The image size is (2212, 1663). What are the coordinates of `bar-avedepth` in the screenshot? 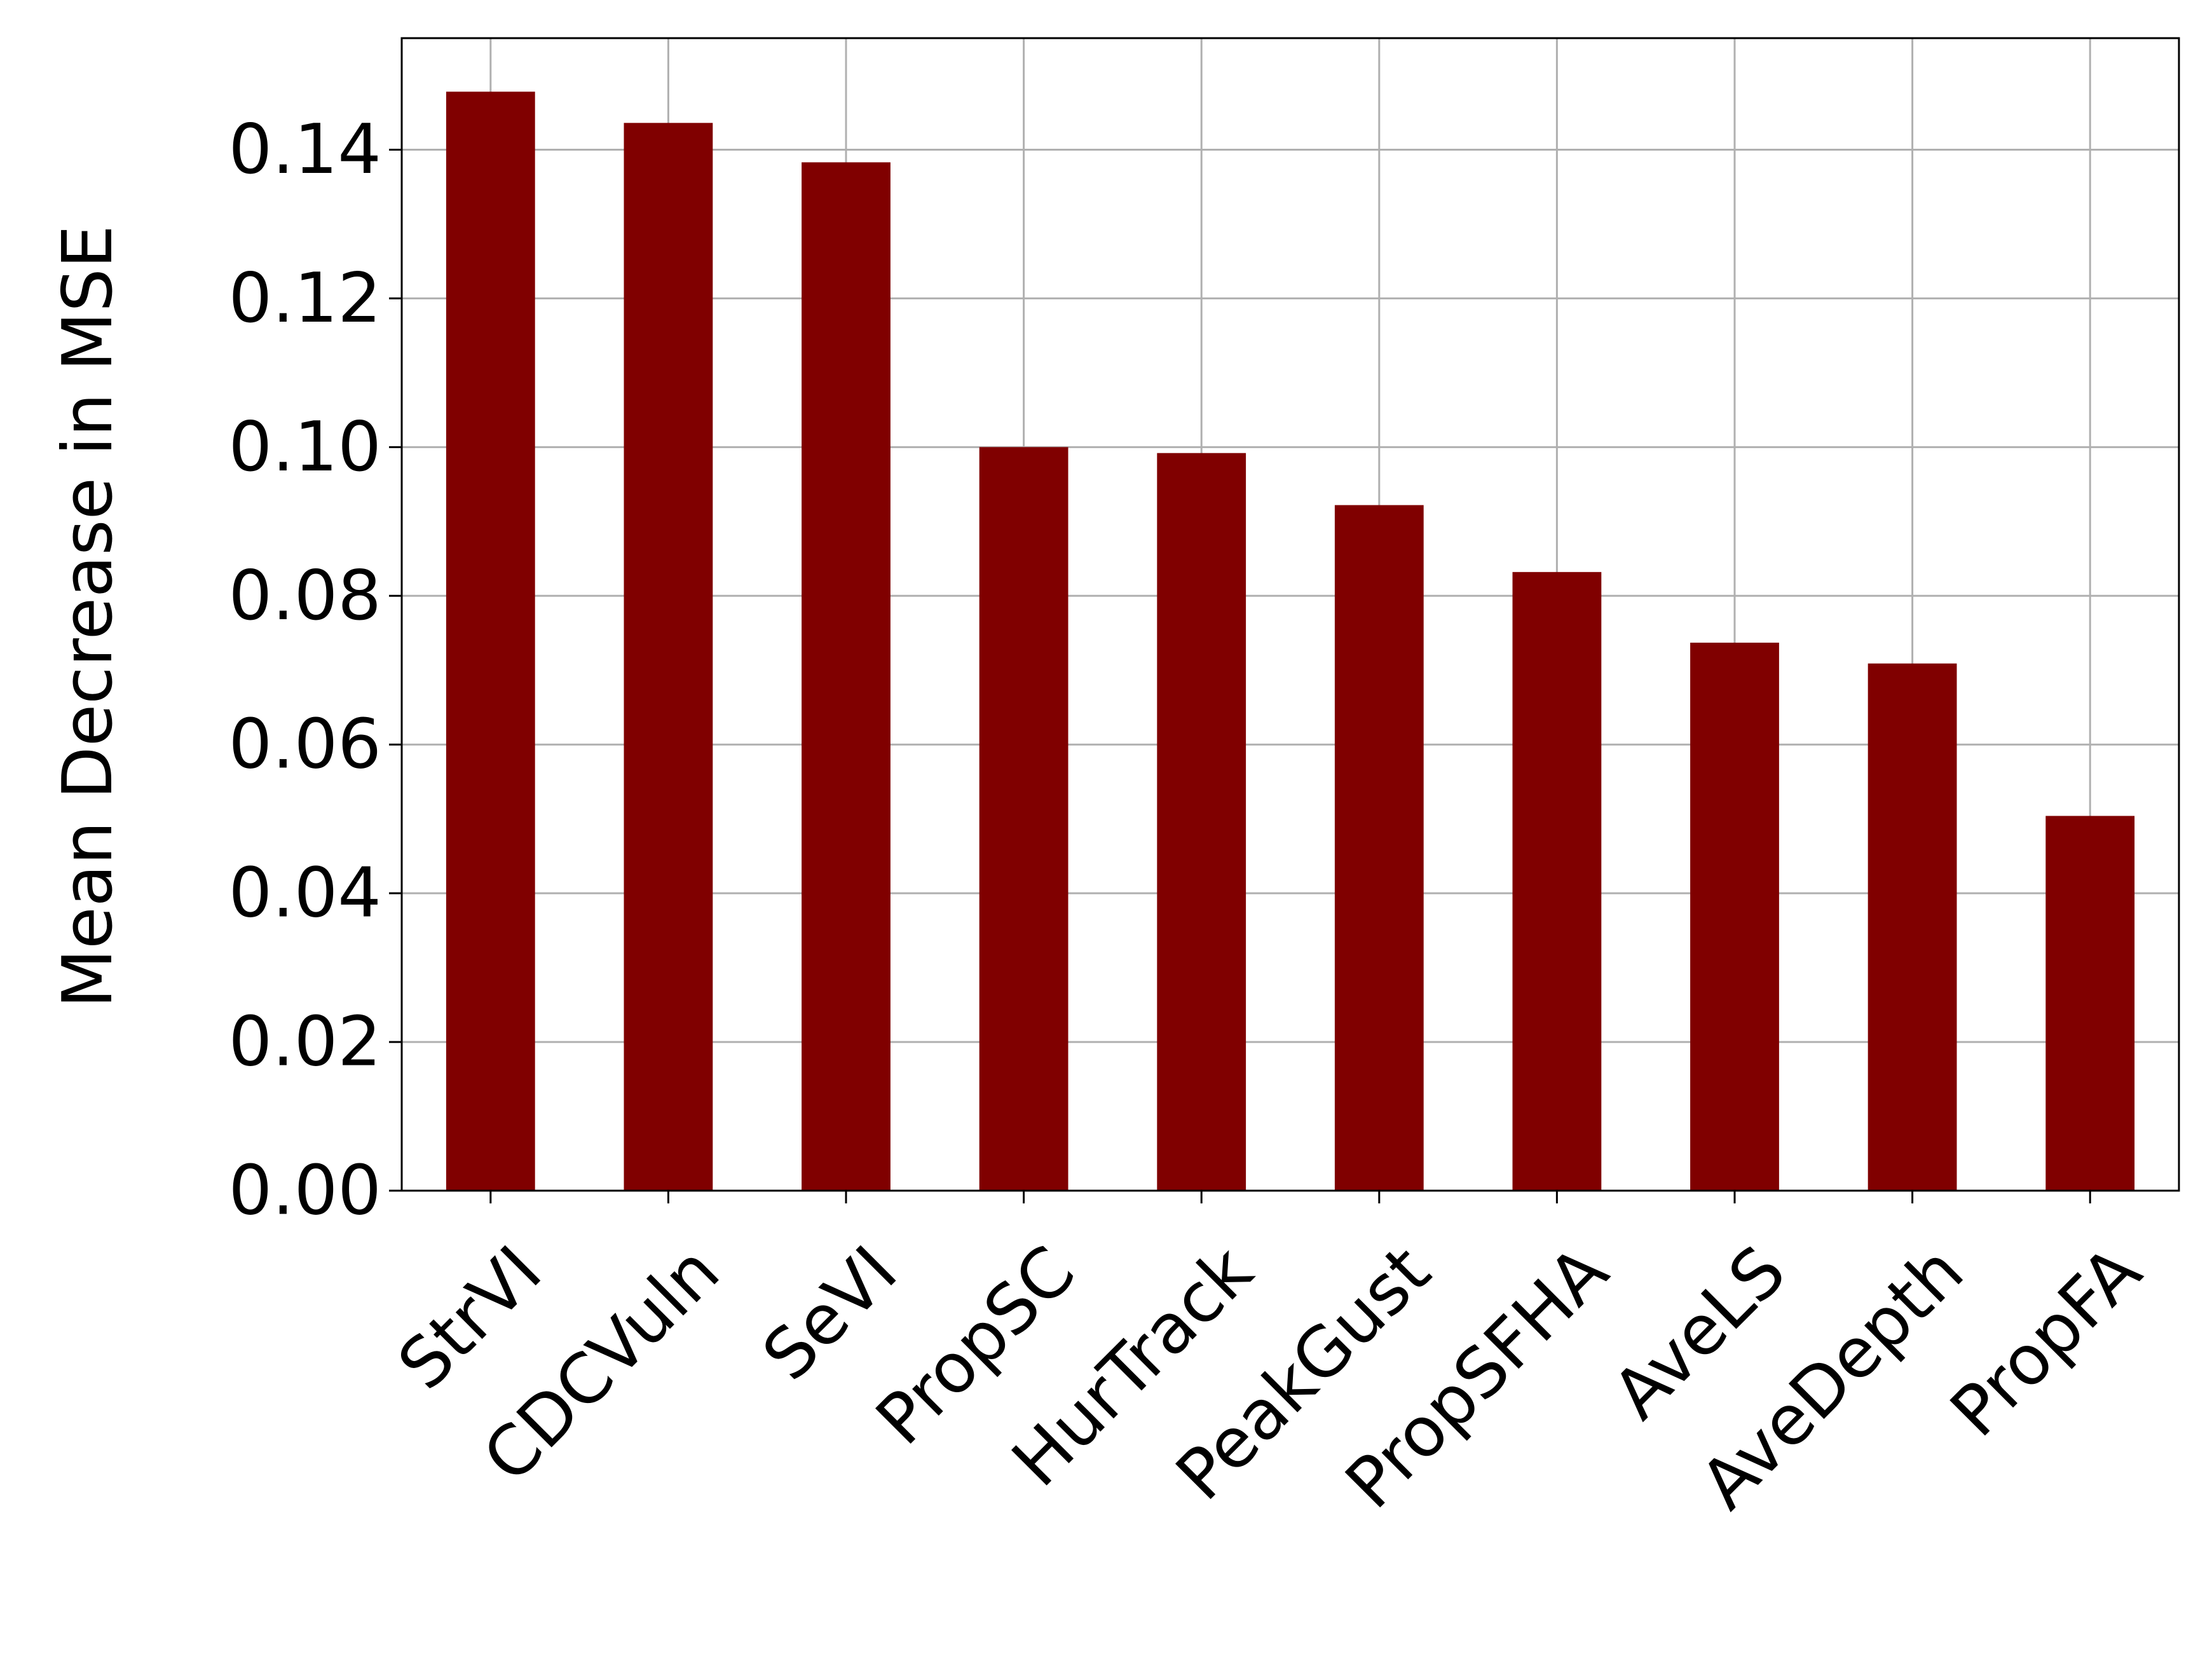 It's located at (1912, 927).